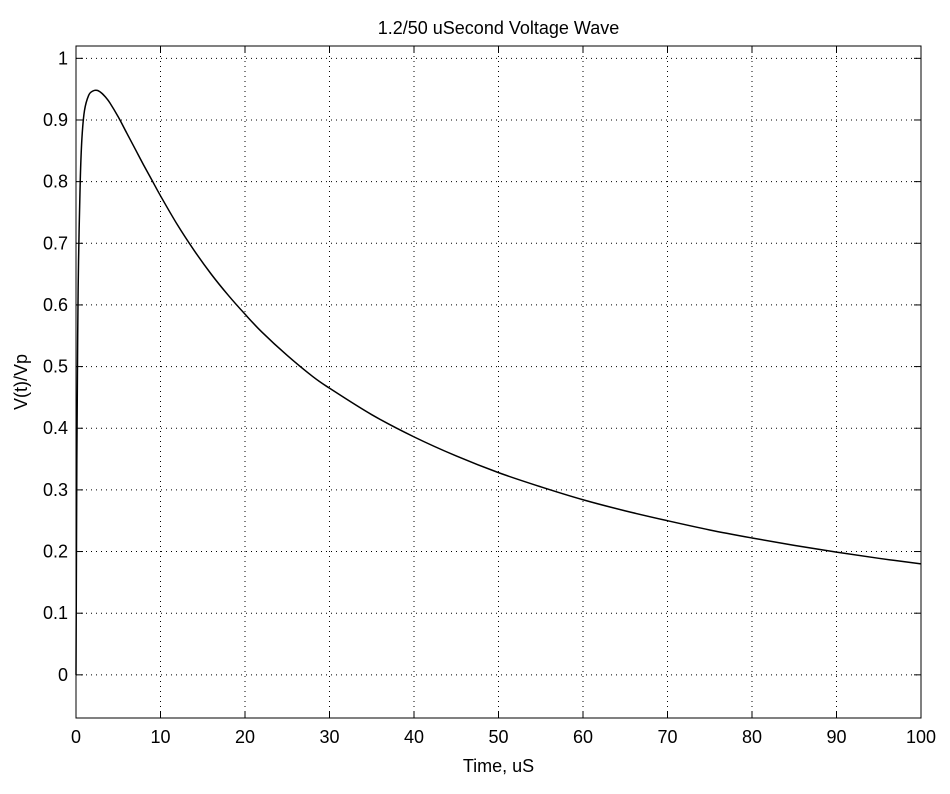  Describe the element at coordinates (55, 552) in the screenshot. I see `y-tick-label: 0.2` at that location.